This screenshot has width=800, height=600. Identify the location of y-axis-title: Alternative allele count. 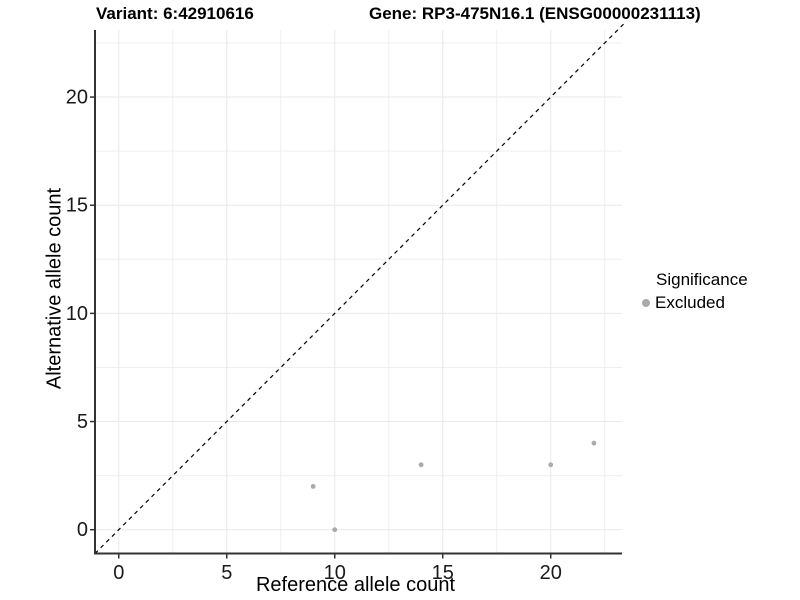
(54, 288).